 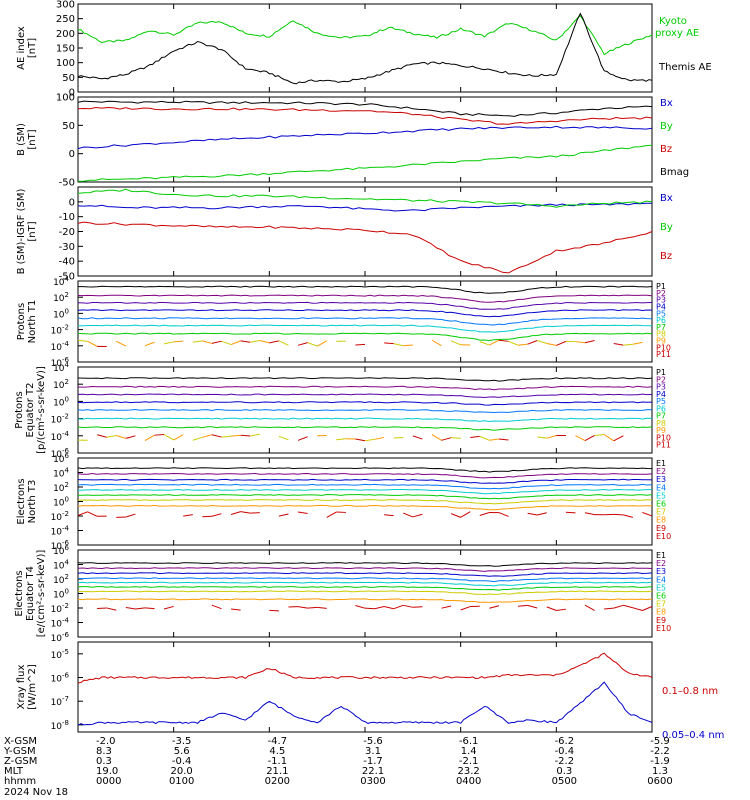 I want to click on legend-label: E5, so click(x=661, y=587).